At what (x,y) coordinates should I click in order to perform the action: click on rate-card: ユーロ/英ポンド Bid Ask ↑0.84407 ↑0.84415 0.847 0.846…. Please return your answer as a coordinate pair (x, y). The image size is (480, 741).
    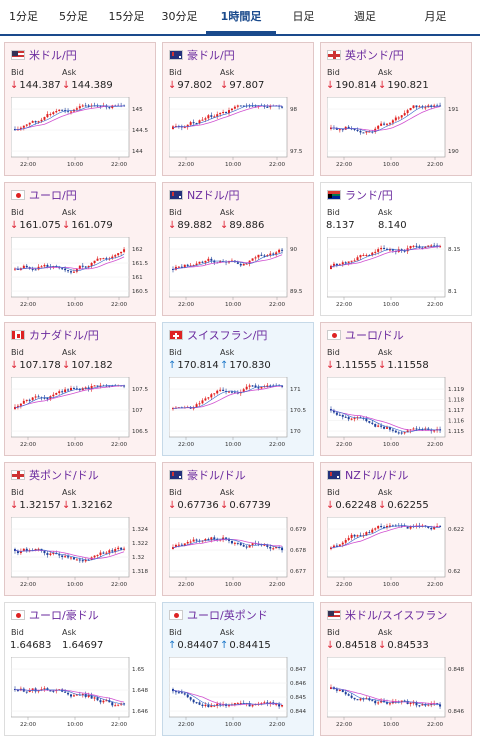
    Looking at the image, I should click on (238, 669).